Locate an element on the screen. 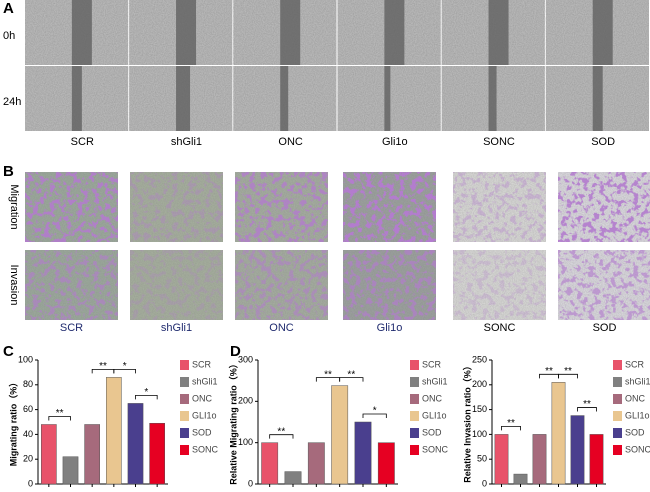 The width and height of the screenshot is (650, 492). y-tick-label: 200 is located at coordinates (245, 401).